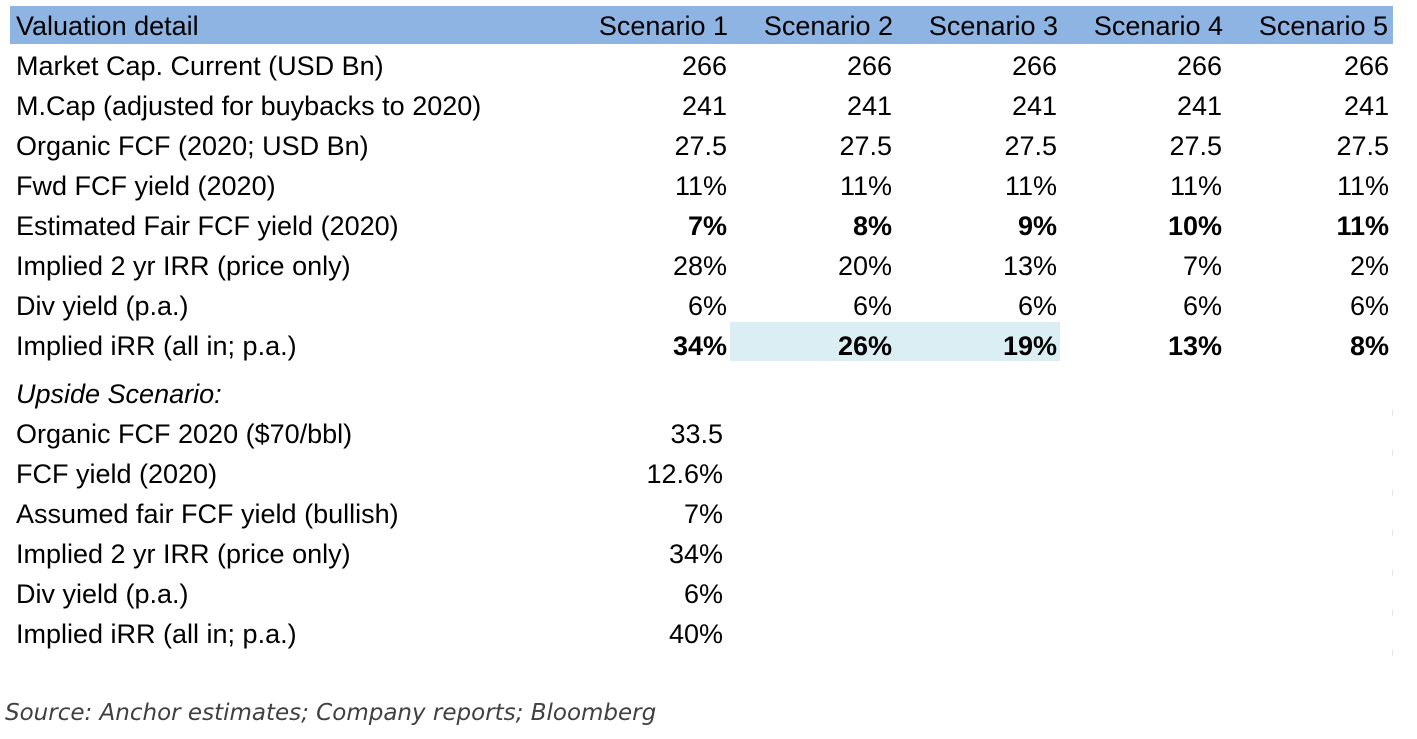  I want to click on row-label: Organic FCF (2020; USD Bn), so click(192, 146).